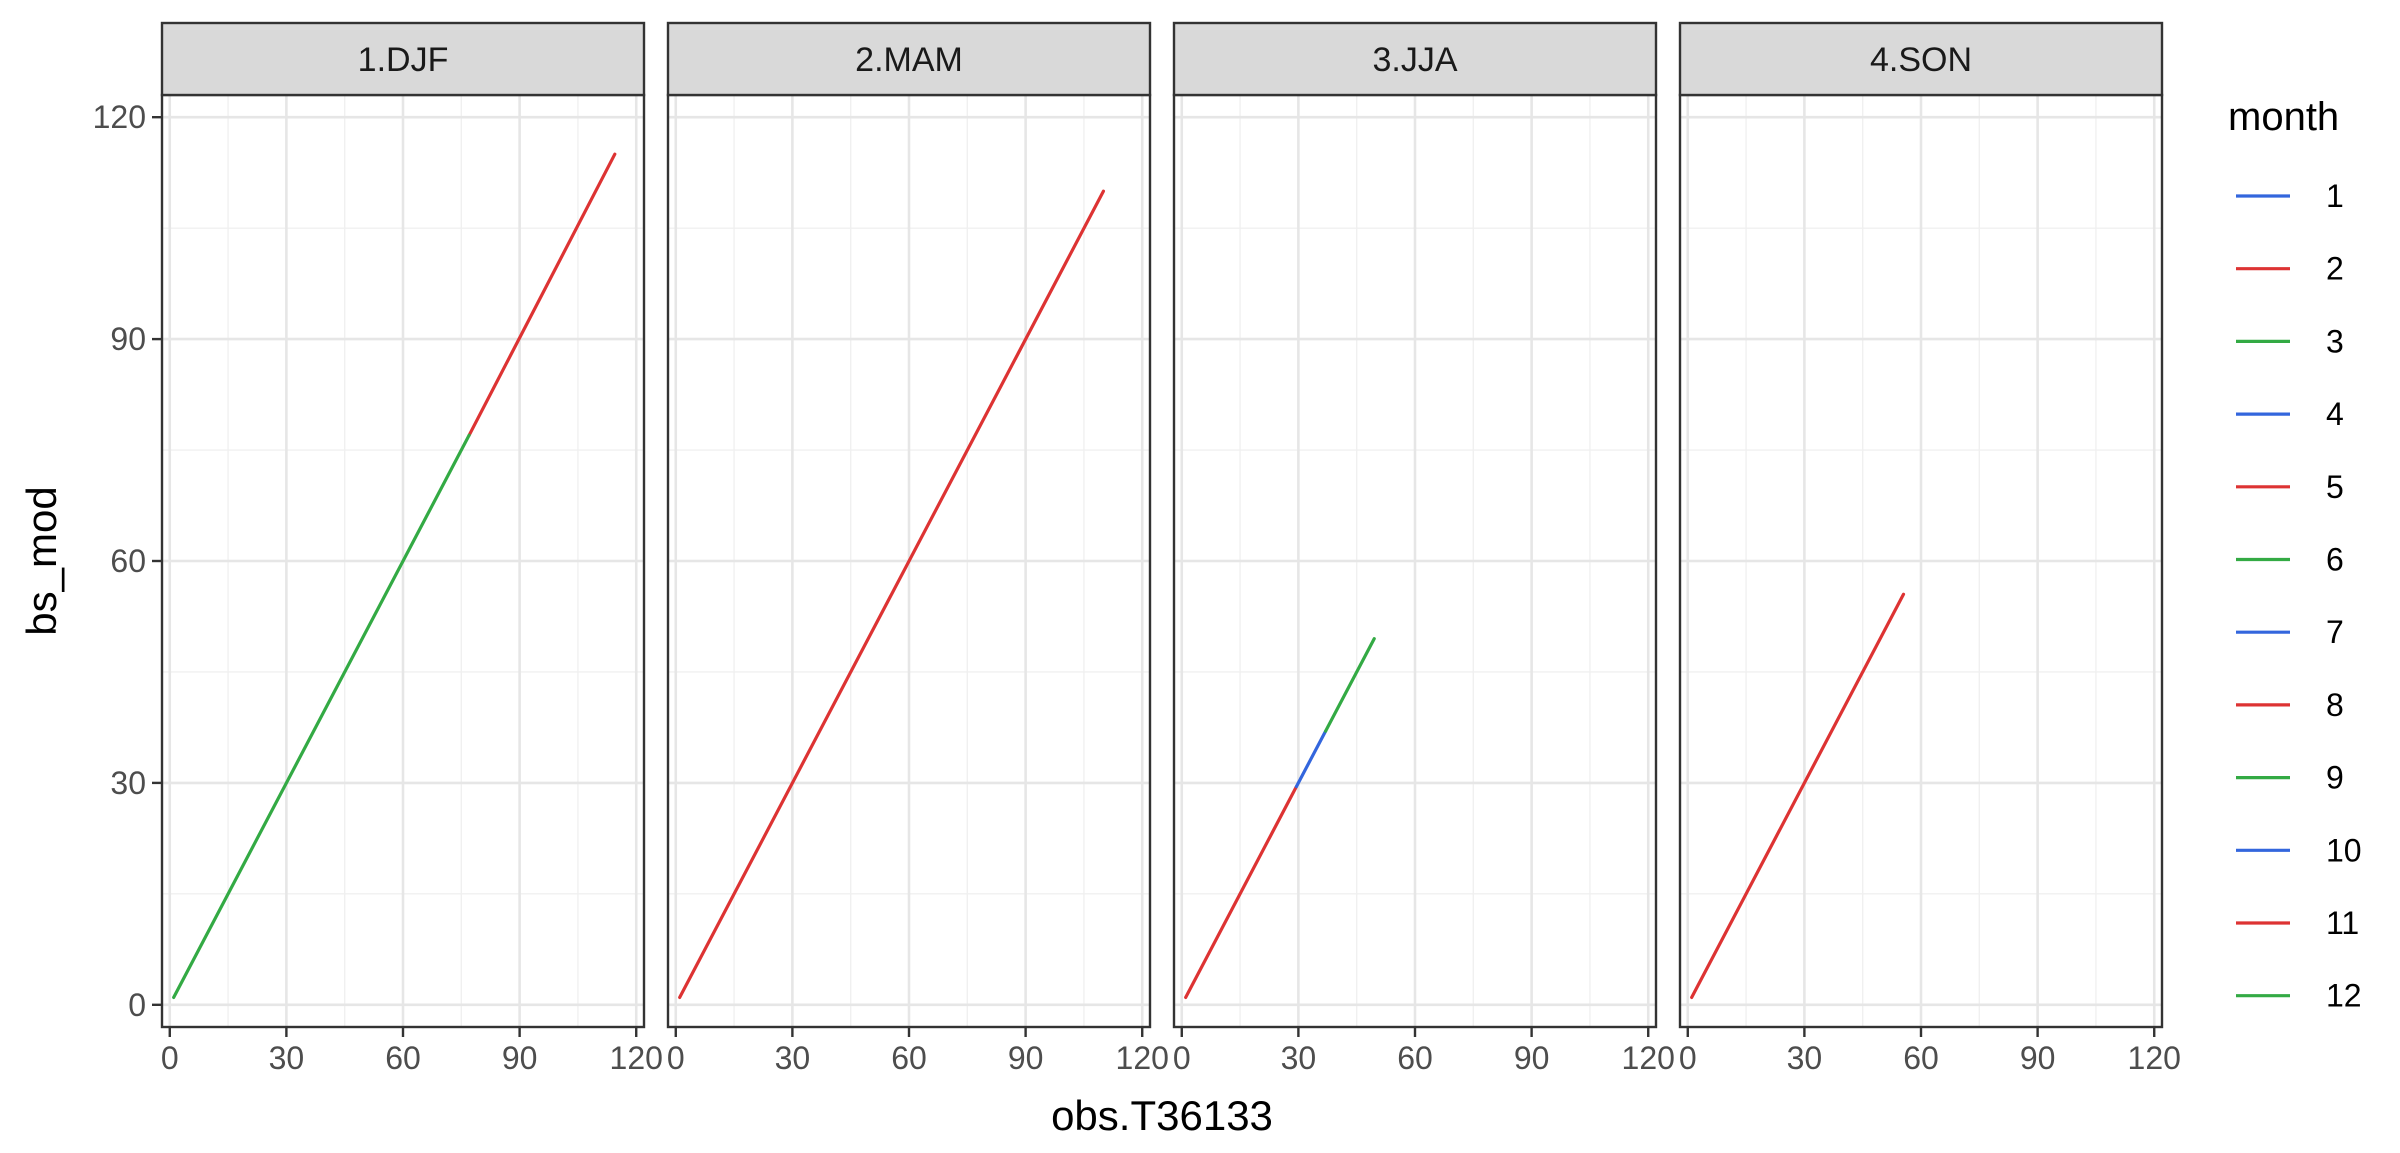  What do you see at coordinates (128, 783) in the screenshot?
I see `y-tick-label: 30` at bounding box center [128, 783].